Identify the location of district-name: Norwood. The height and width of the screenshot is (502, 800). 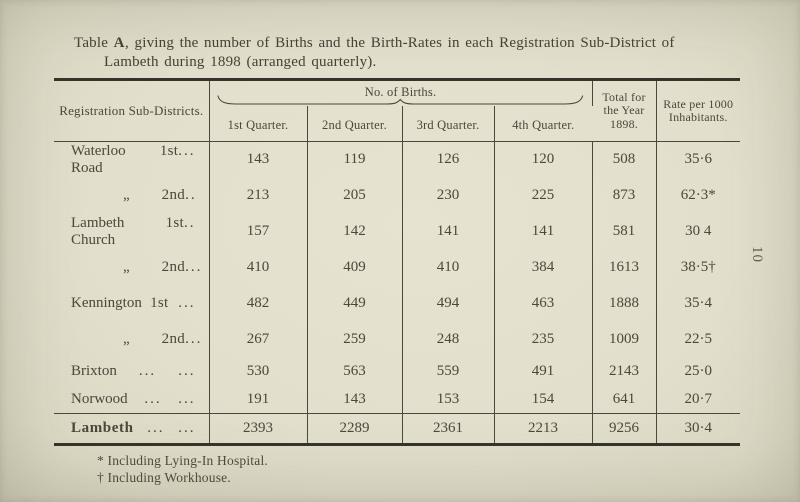
(99, 398).